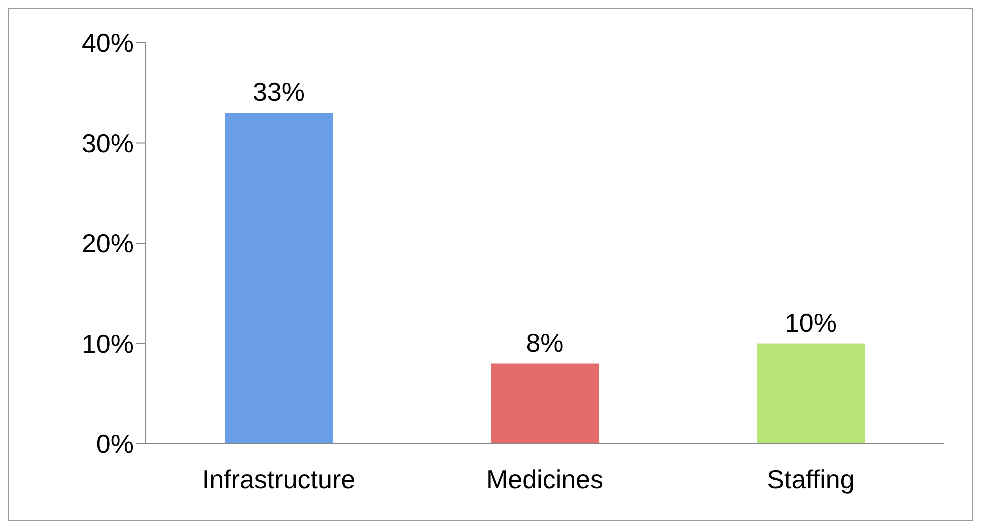 The width and height of the screenshot is (981, 529). Describe the element at coordinates (279, 479) in the screenshot. I see `x-tick-label: Infrastructure` at that location.